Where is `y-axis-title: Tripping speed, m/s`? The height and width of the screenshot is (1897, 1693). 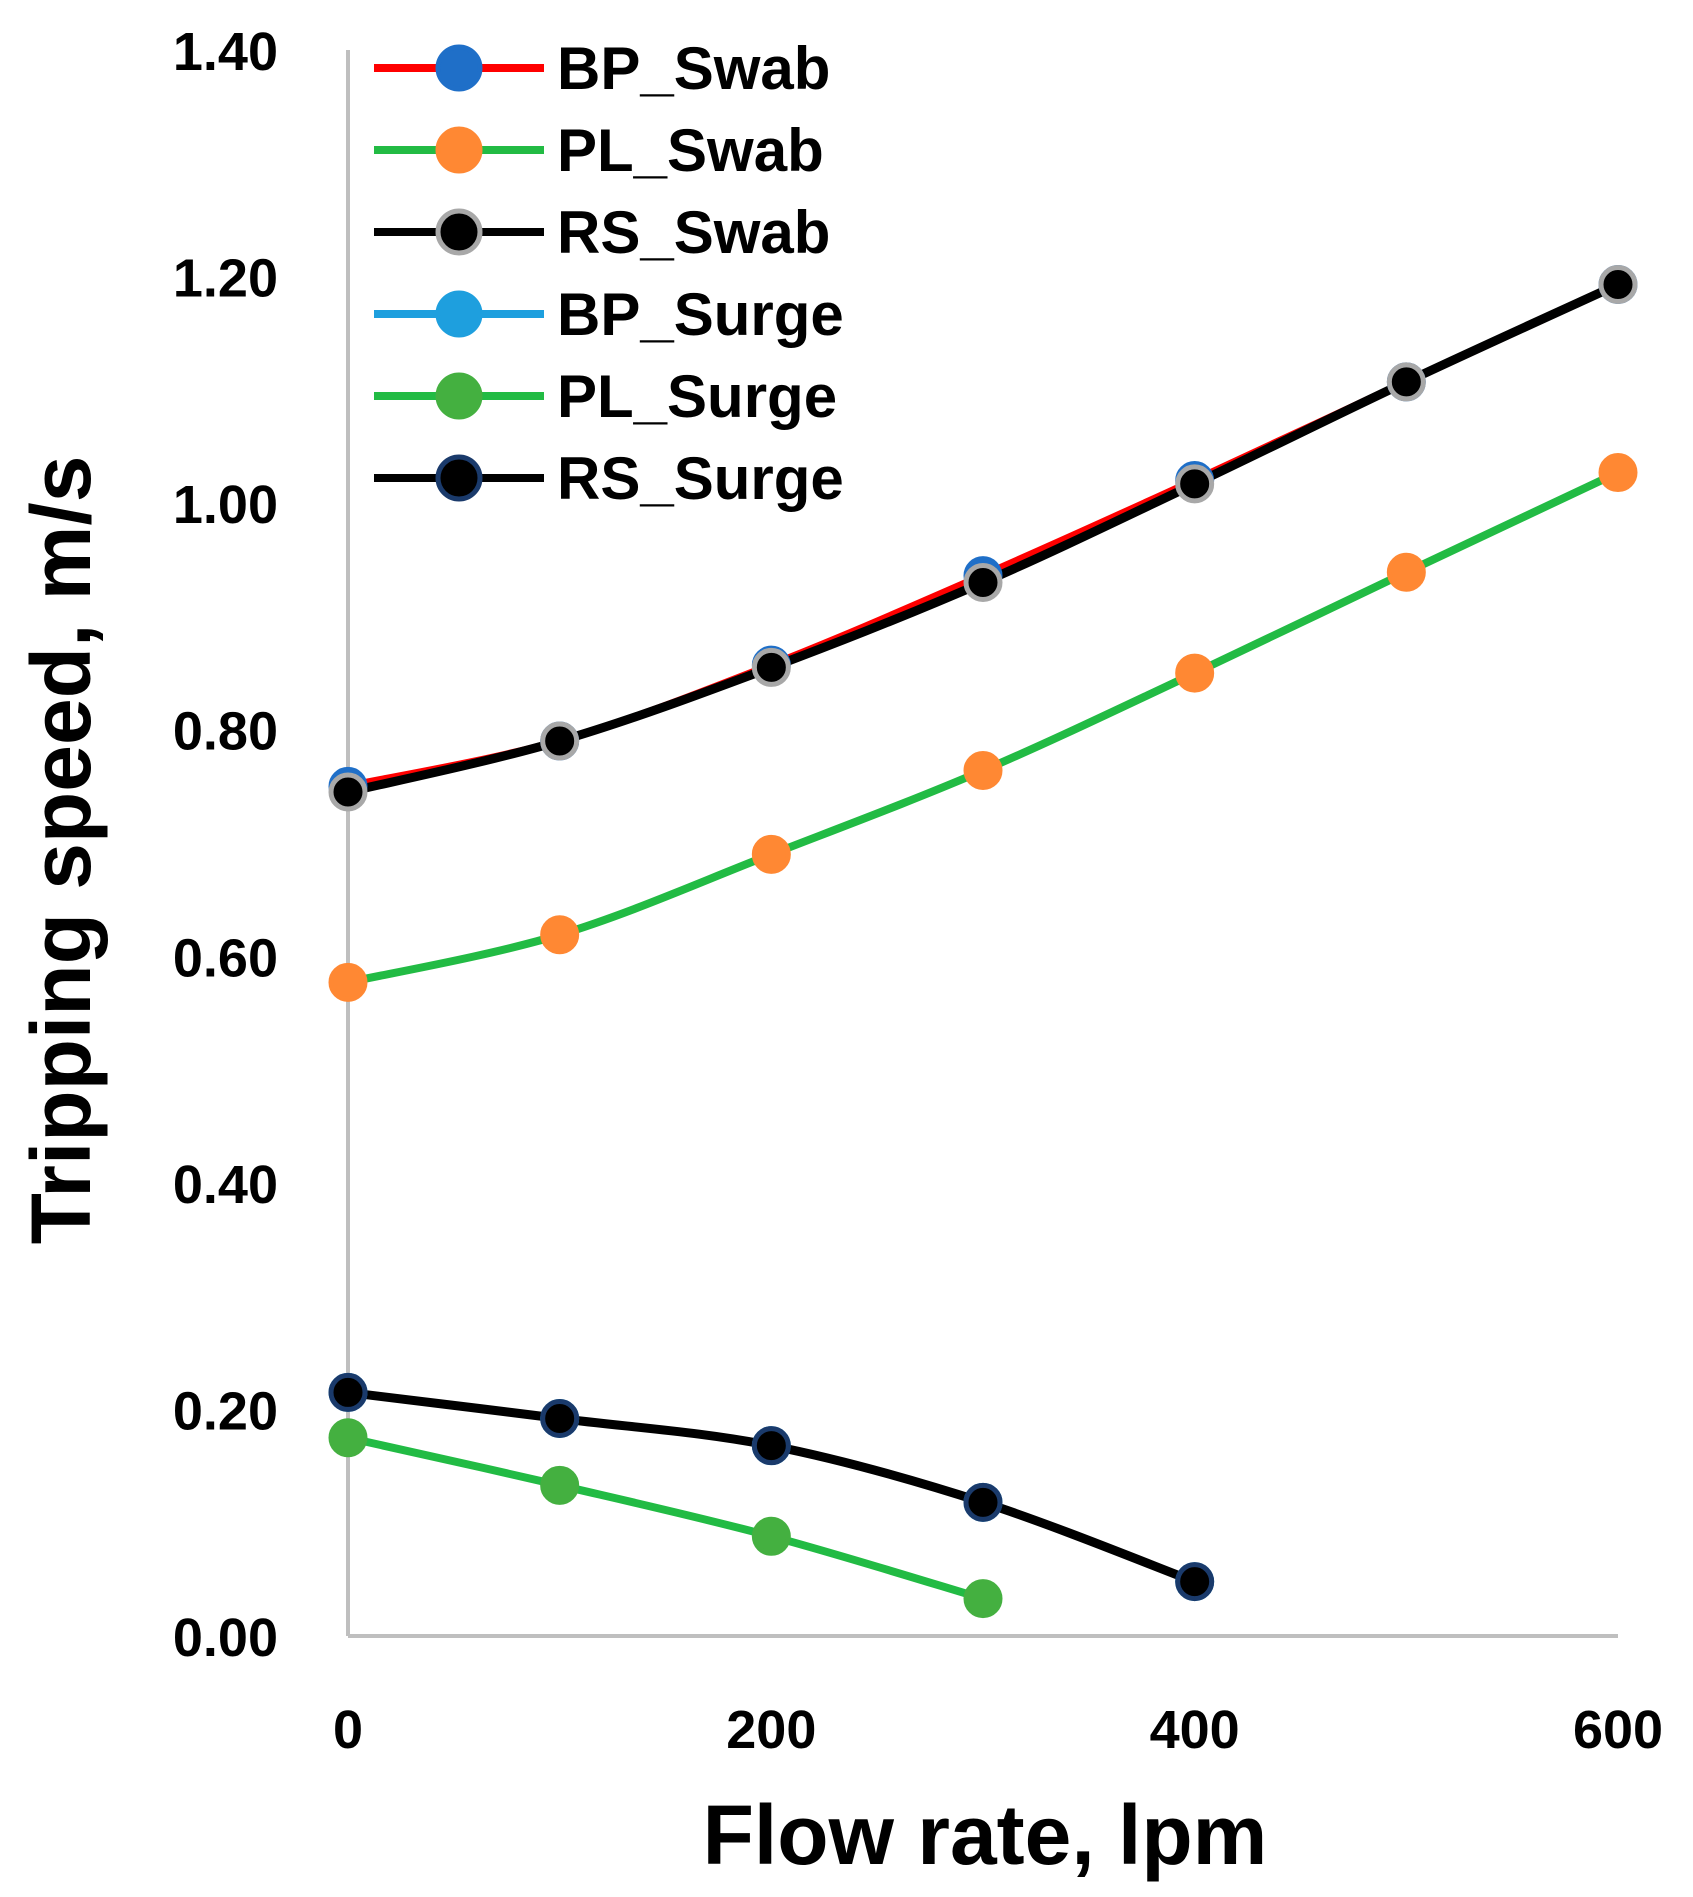
y-axis-title: Tripping speed, m/s is located at coordinates (61, 850).